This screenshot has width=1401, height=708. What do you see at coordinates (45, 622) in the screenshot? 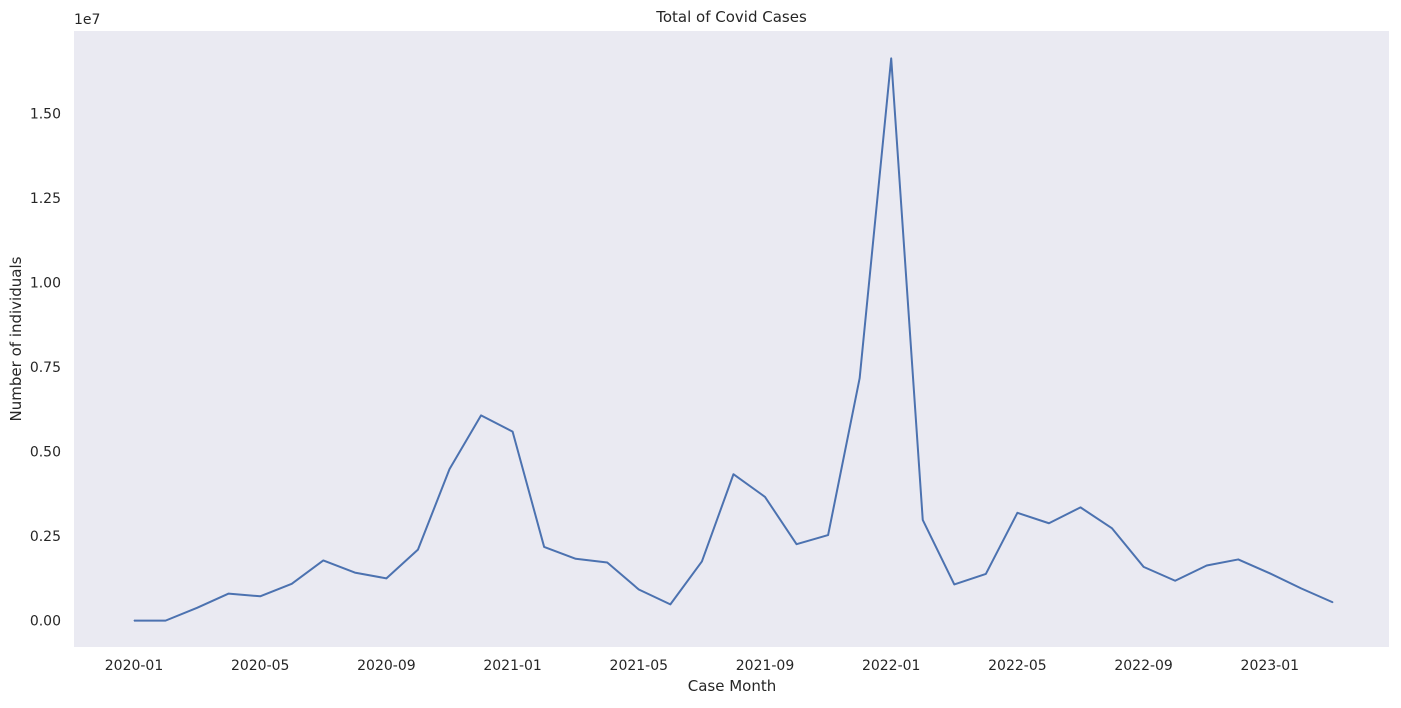
I see `y-tick-label: 0.00` at bounding box center [45, 622].